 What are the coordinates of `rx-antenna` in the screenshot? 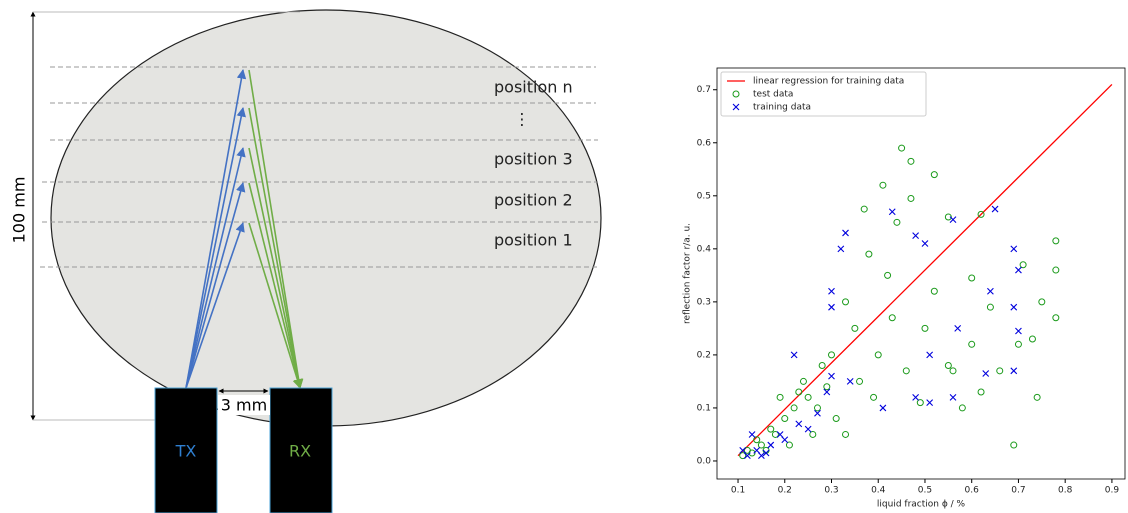 It's located at (301, 450).